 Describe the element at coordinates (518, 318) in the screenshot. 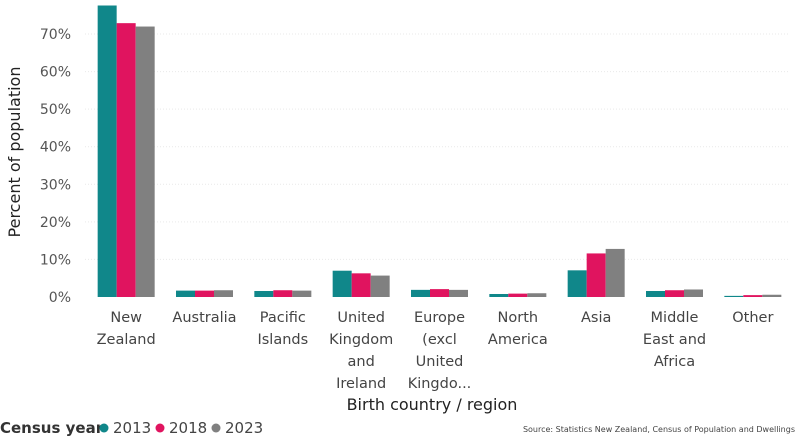

I see `category-label-line: North` at that location.